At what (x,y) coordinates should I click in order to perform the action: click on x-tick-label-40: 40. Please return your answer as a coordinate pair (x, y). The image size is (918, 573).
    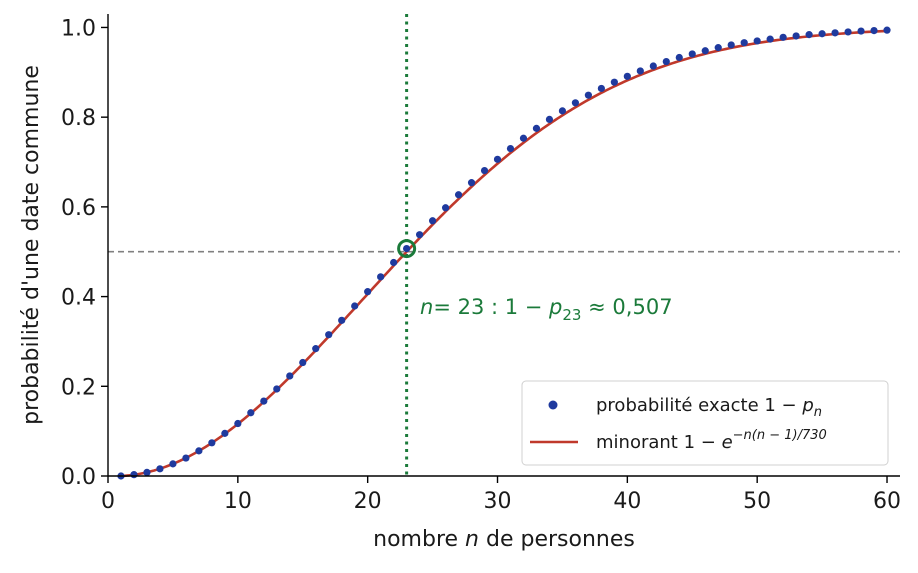
    Looking at the image, I should click on (627, 501).